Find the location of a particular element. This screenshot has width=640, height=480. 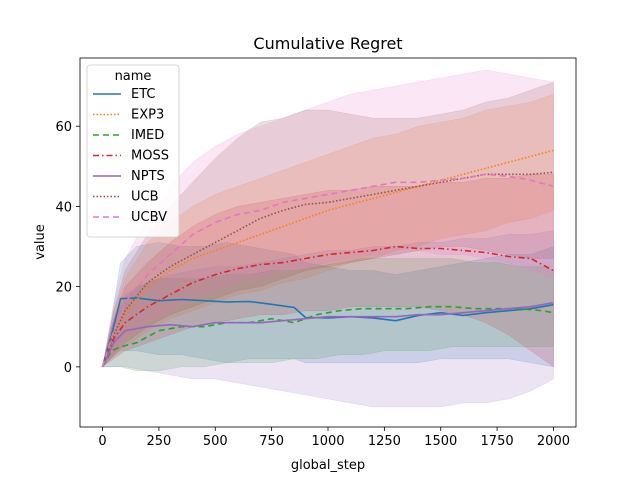

y-tick-label: 60 is located at coordinates (63, 127).